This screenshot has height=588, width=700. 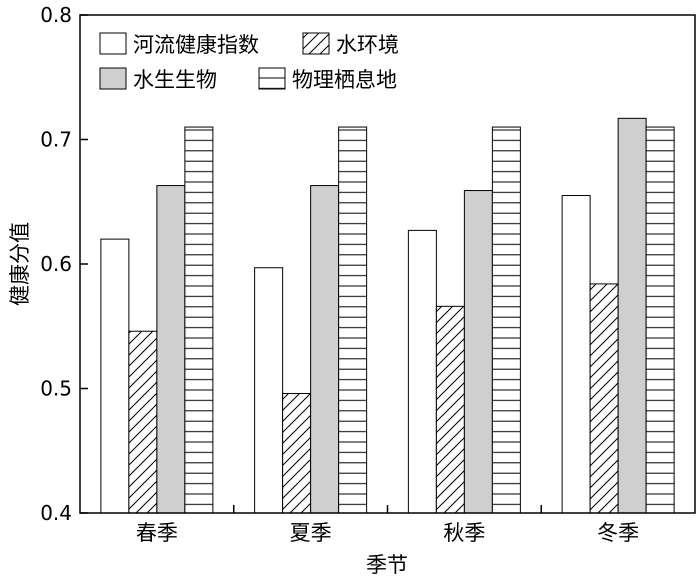 I want to click on x-tick-label: 冬季, so click(x=618, y=533).